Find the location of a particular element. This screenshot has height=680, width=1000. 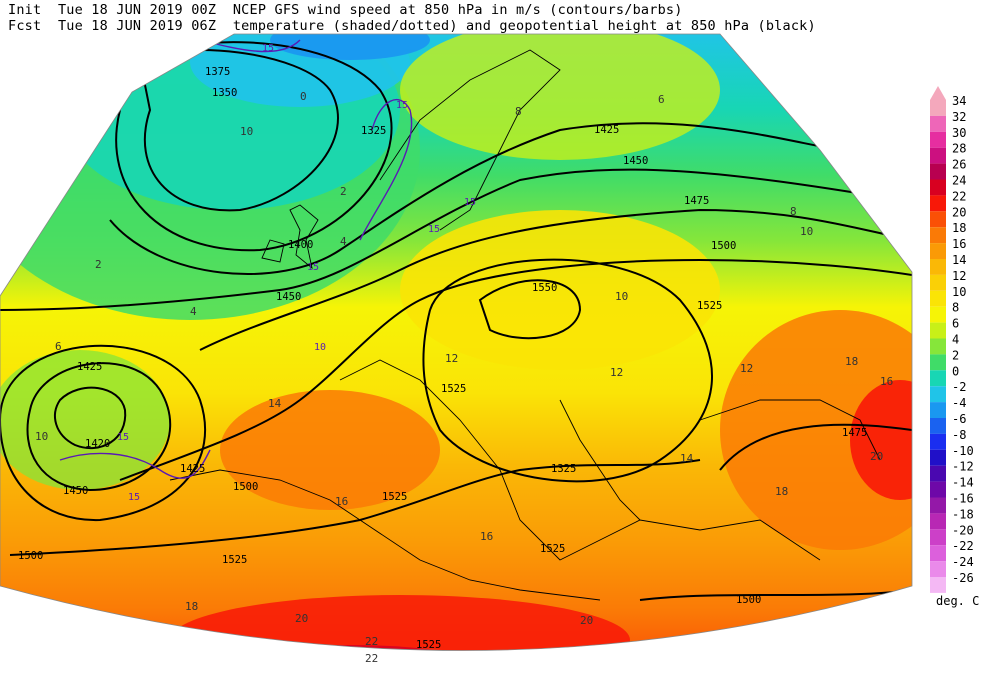

legend-level-label: 16 is located at coordinates (959, 244).